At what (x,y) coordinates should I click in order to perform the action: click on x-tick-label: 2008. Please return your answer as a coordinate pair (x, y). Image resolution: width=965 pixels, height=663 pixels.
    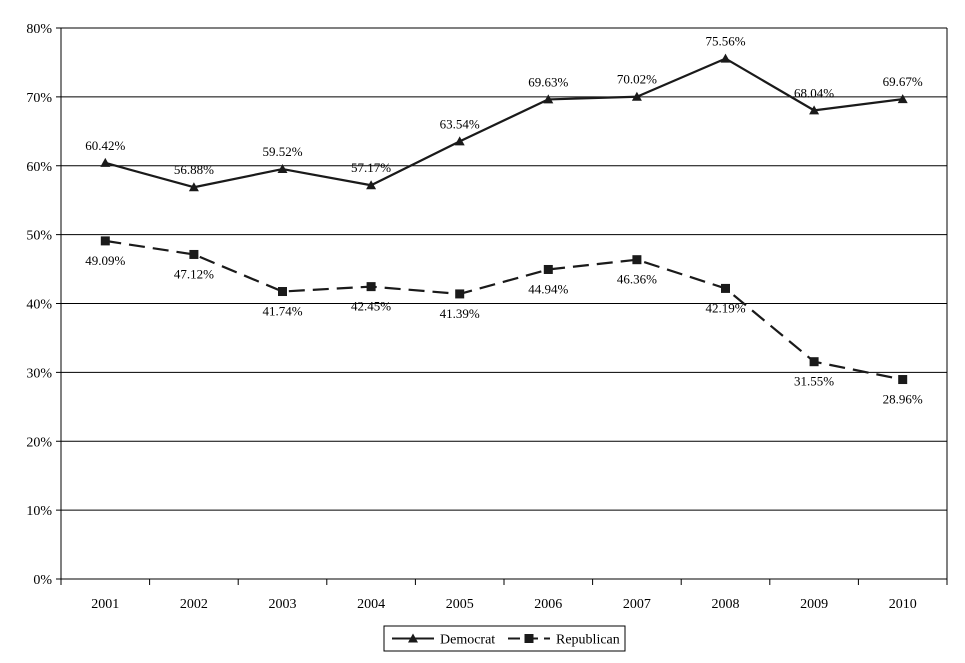
    Looking at the image, I should click on (726, 604).